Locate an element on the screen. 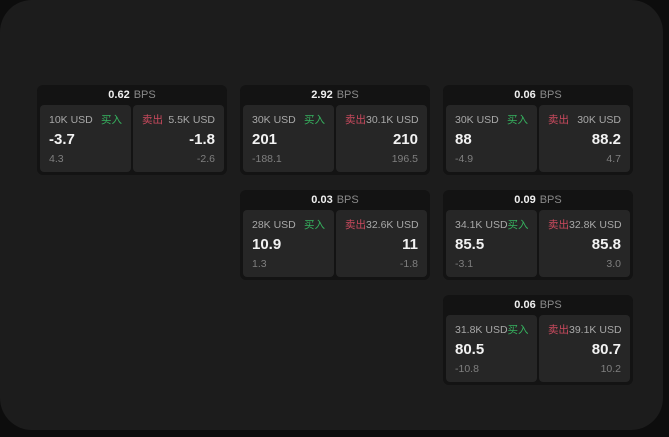  sell-delta: 10.2 is located at coordinates (610, 369).